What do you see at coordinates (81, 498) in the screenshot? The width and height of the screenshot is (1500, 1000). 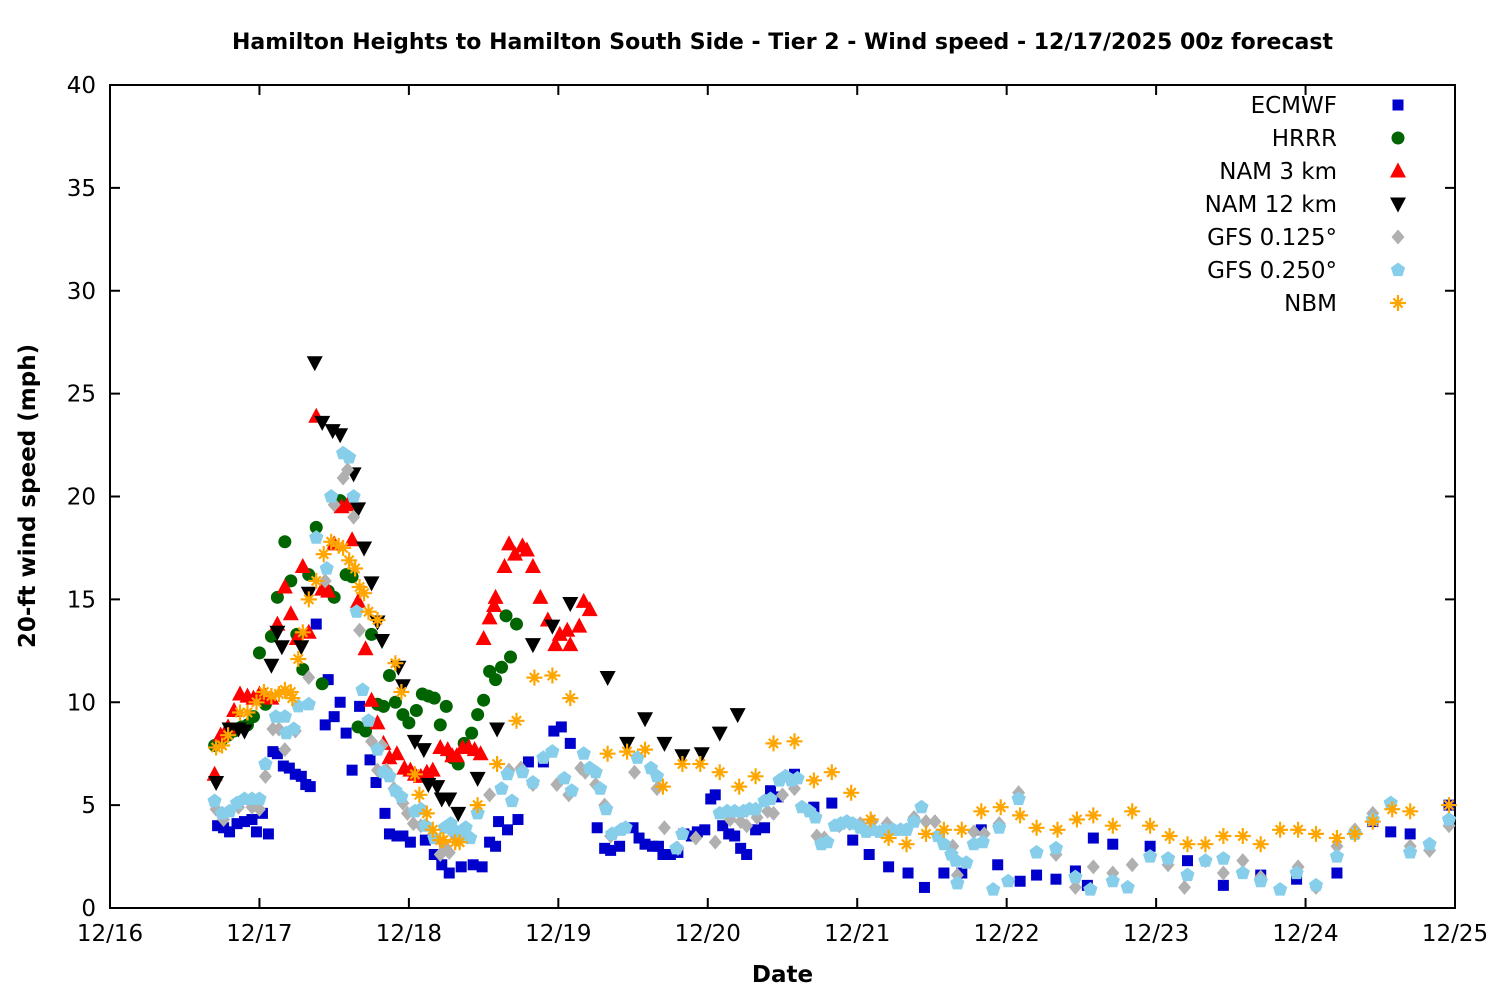 I see `y-tick-label: 20` at bounding box center [81, 498].